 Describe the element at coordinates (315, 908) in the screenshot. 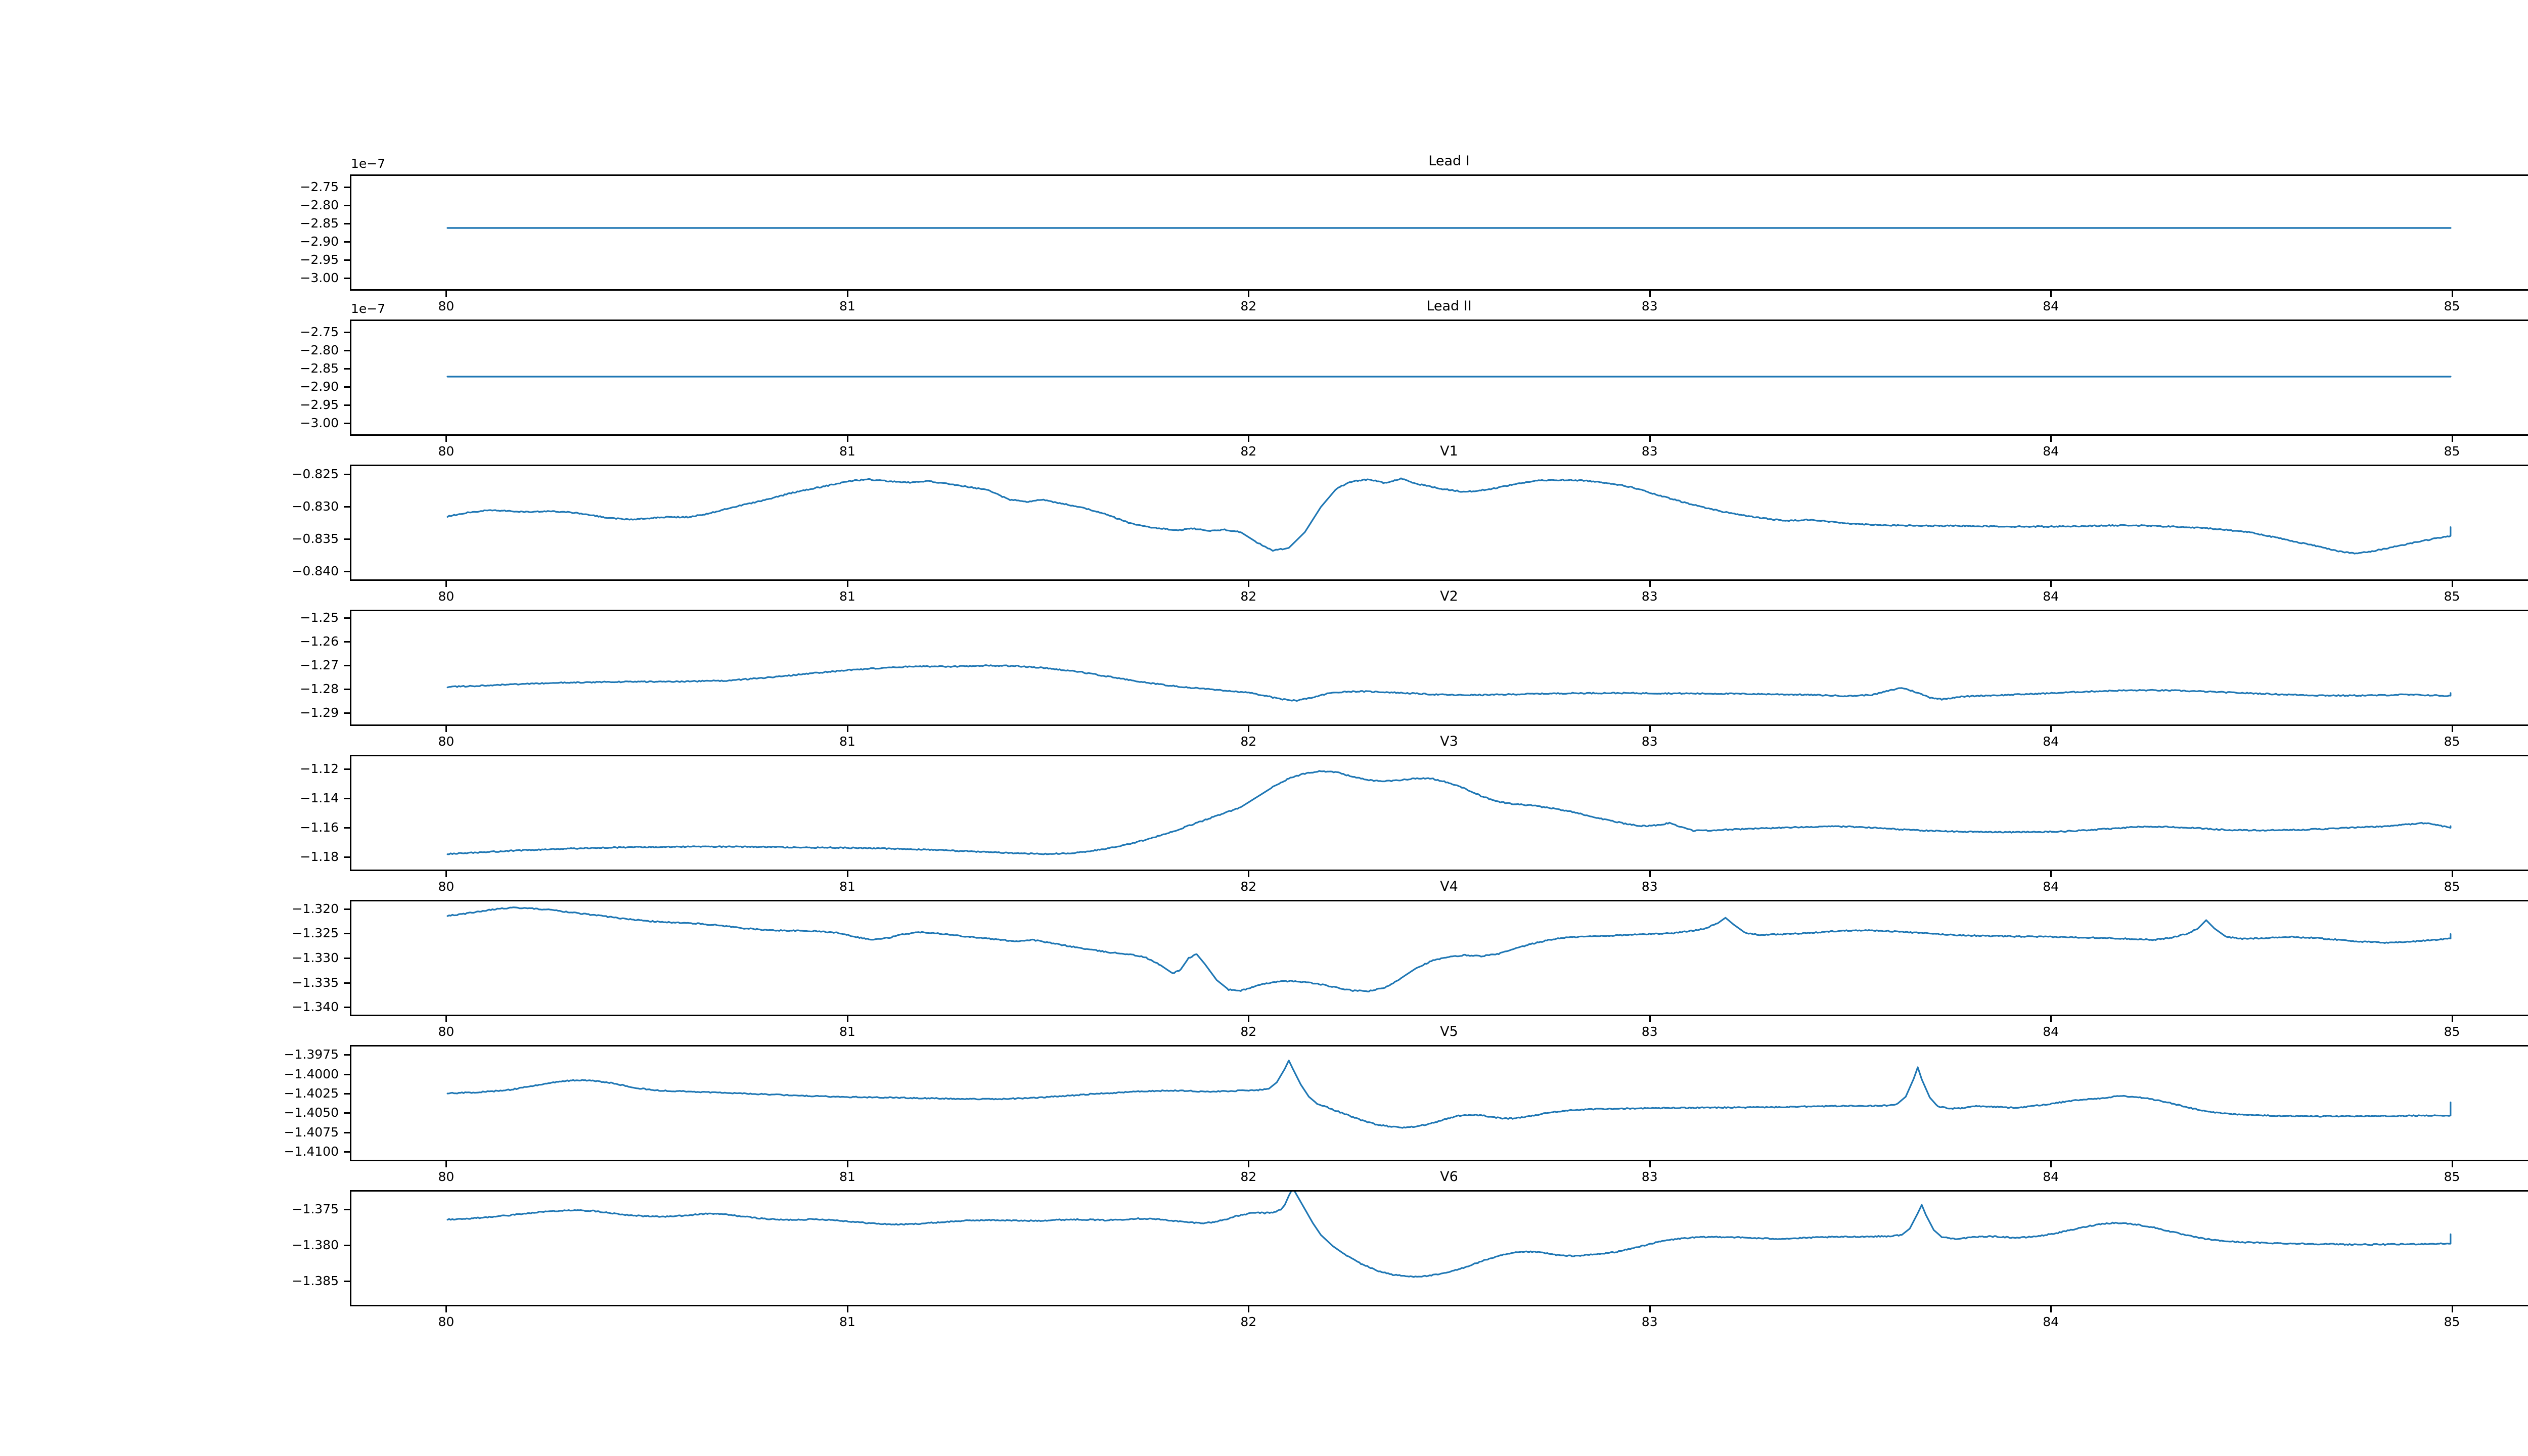

I see `y-tick-label: −1.320` at that location.